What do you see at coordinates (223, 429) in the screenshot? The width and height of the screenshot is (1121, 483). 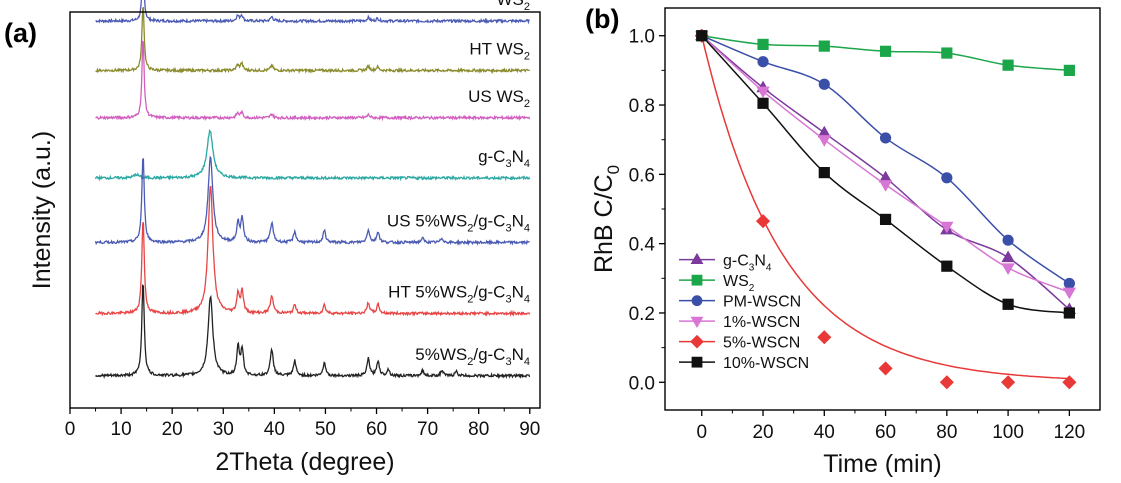 I see `x-tick-label: 30` at bounding box center [223, 429].